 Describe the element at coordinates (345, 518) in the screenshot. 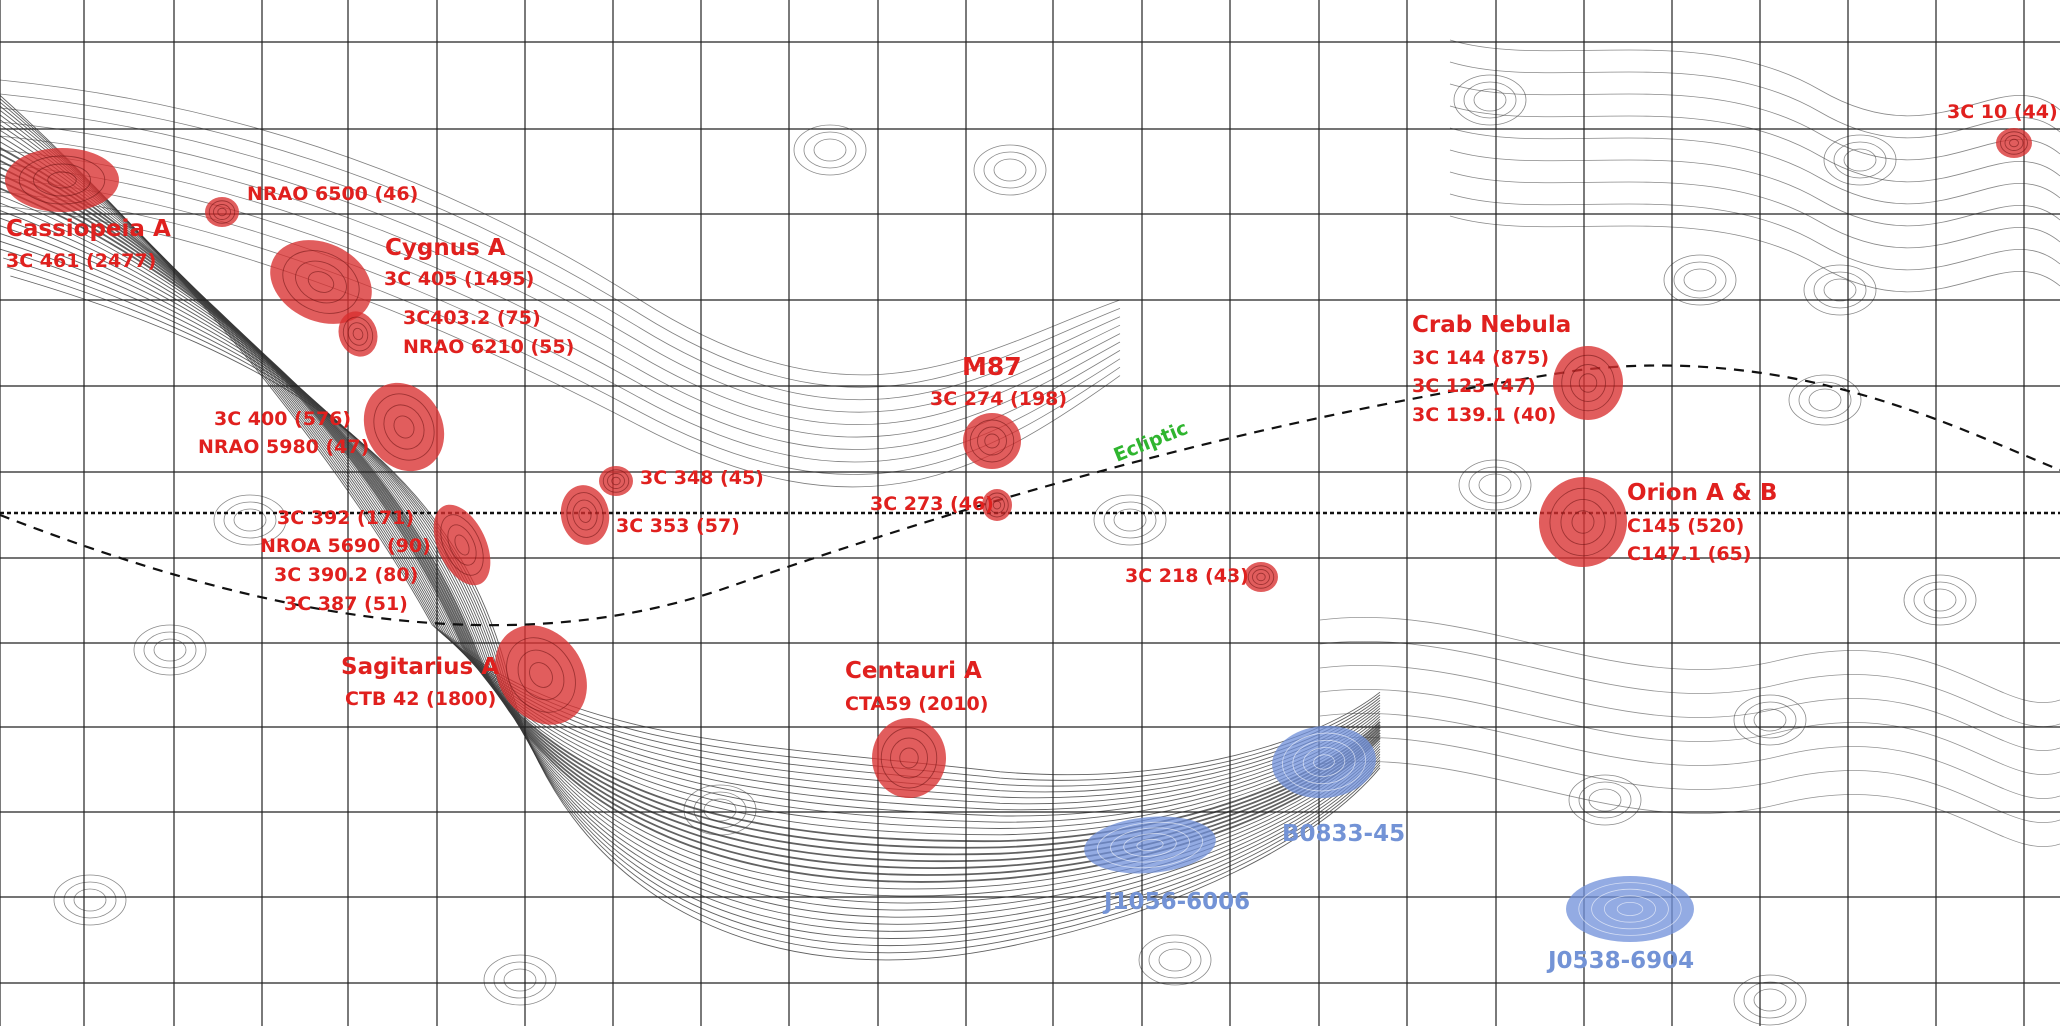

I see `c392-label: 3C 392 (171)` at that location.